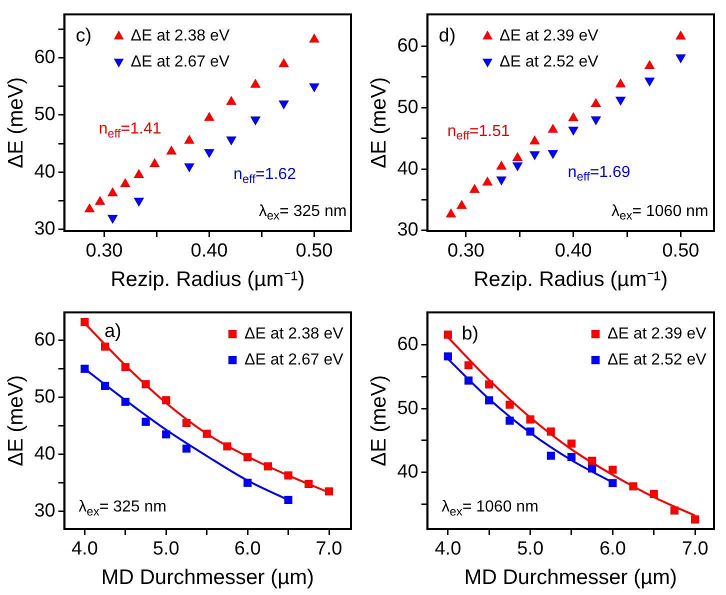  Describe the element at coordinates (207, 280) in the screenshot. I see `x-axis-title: Rezip. Radius (µm⁻¹)` at that location.